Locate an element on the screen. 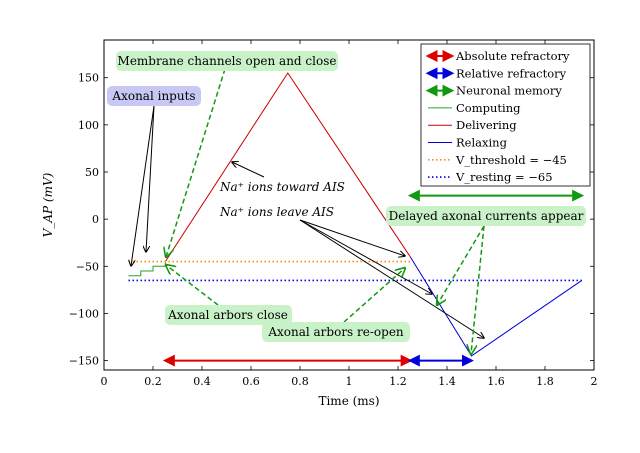 This screenshot has height=453, width=640. leave-ais-label: Na⁺ ions leave AIS is located at coordinates (276, 212).